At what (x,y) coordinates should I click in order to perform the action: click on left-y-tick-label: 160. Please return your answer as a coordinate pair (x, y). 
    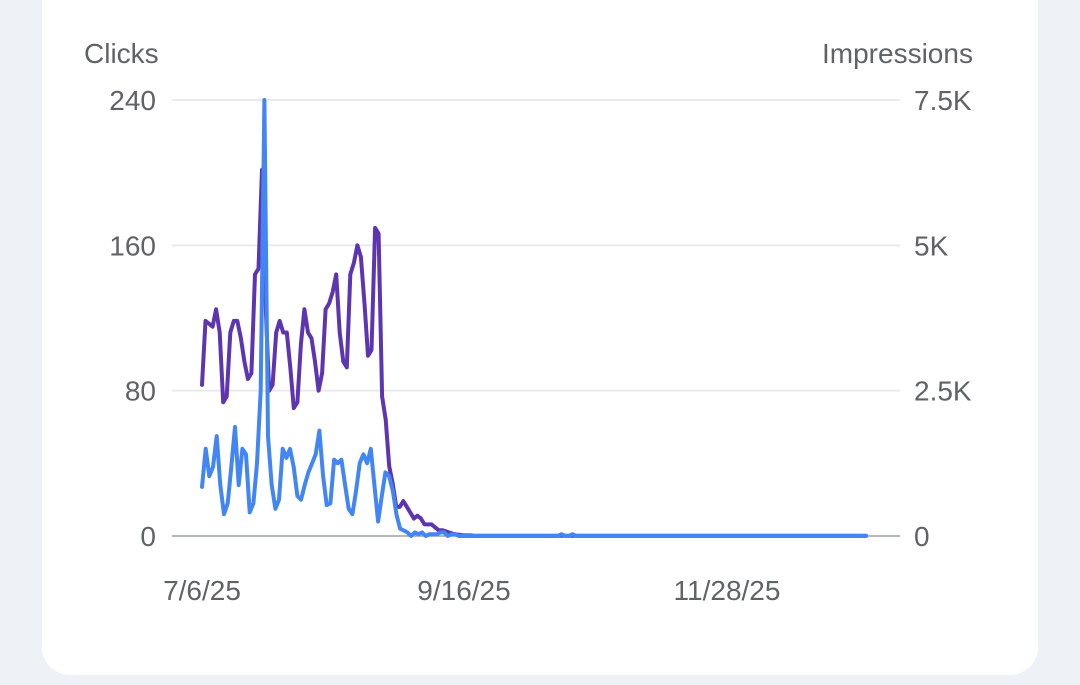
    Looking at the image, I should click on (132, 245).